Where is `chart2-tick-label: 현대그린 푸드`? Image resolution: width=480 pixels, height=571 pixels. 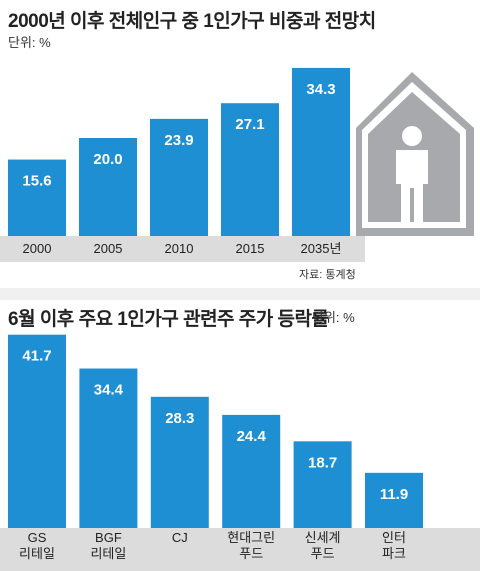 chart2-tick-label: 현대그린 푸드 is located at coordinates (251, 545).